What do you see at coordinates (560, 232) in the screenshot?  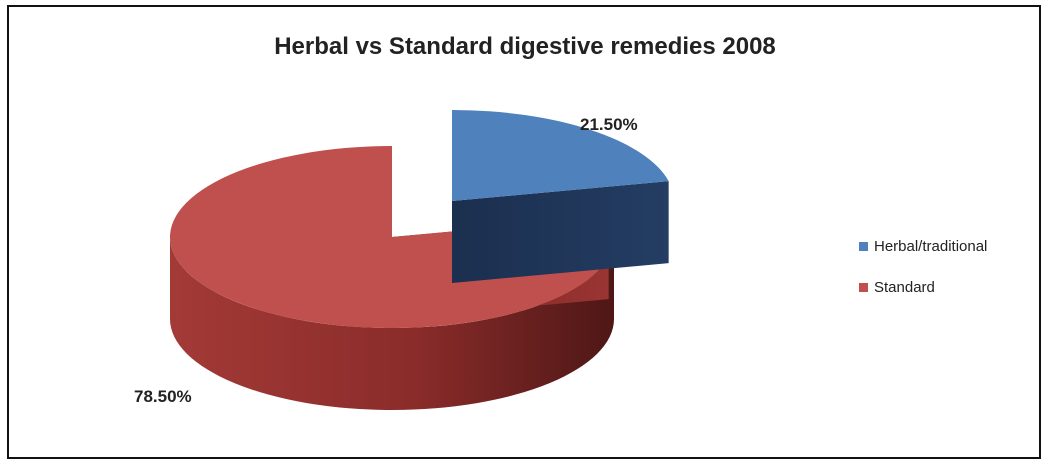 I see `pie-slice-herbal-cut-face-end` at bounding box center [560, 232].